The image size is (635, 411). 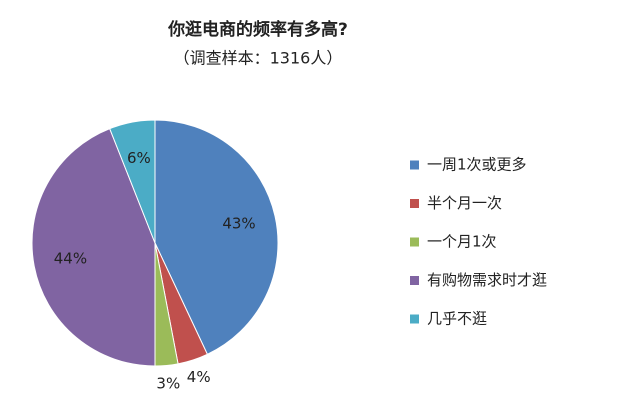 I want to click on chart-title: 你逛电商的频率有多高?, so click(x=257, y=29).